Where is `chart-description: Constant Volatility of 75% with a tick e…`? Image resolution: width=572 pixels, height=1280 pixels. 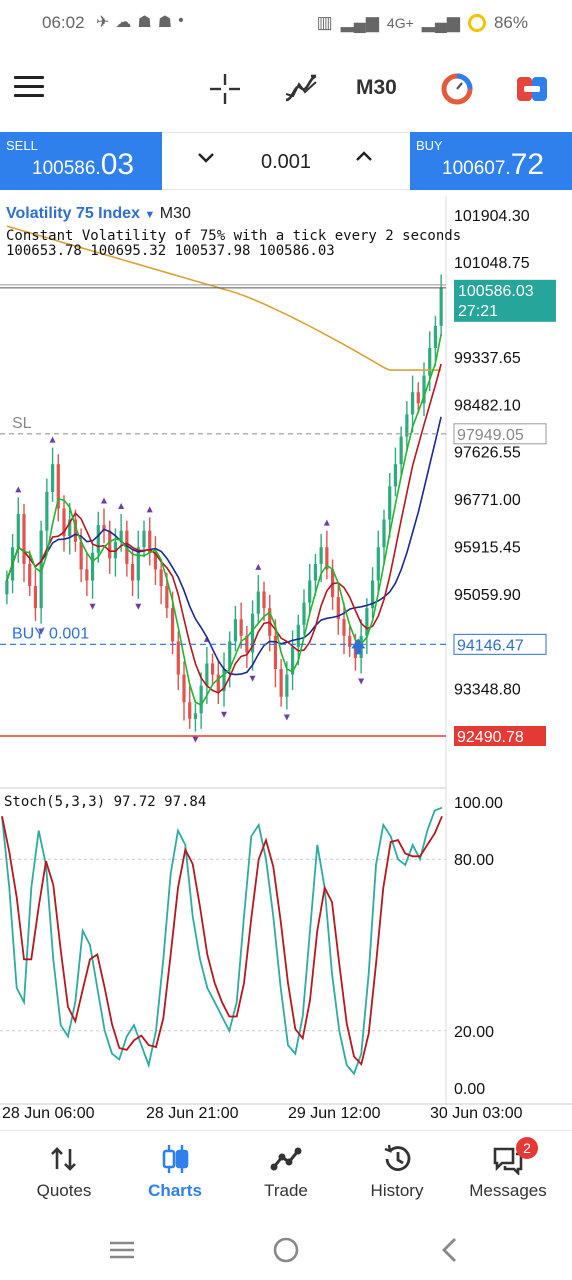 chart-description: Constant Volatility of 75% with a tick e… is located at coordinates (234, 236).